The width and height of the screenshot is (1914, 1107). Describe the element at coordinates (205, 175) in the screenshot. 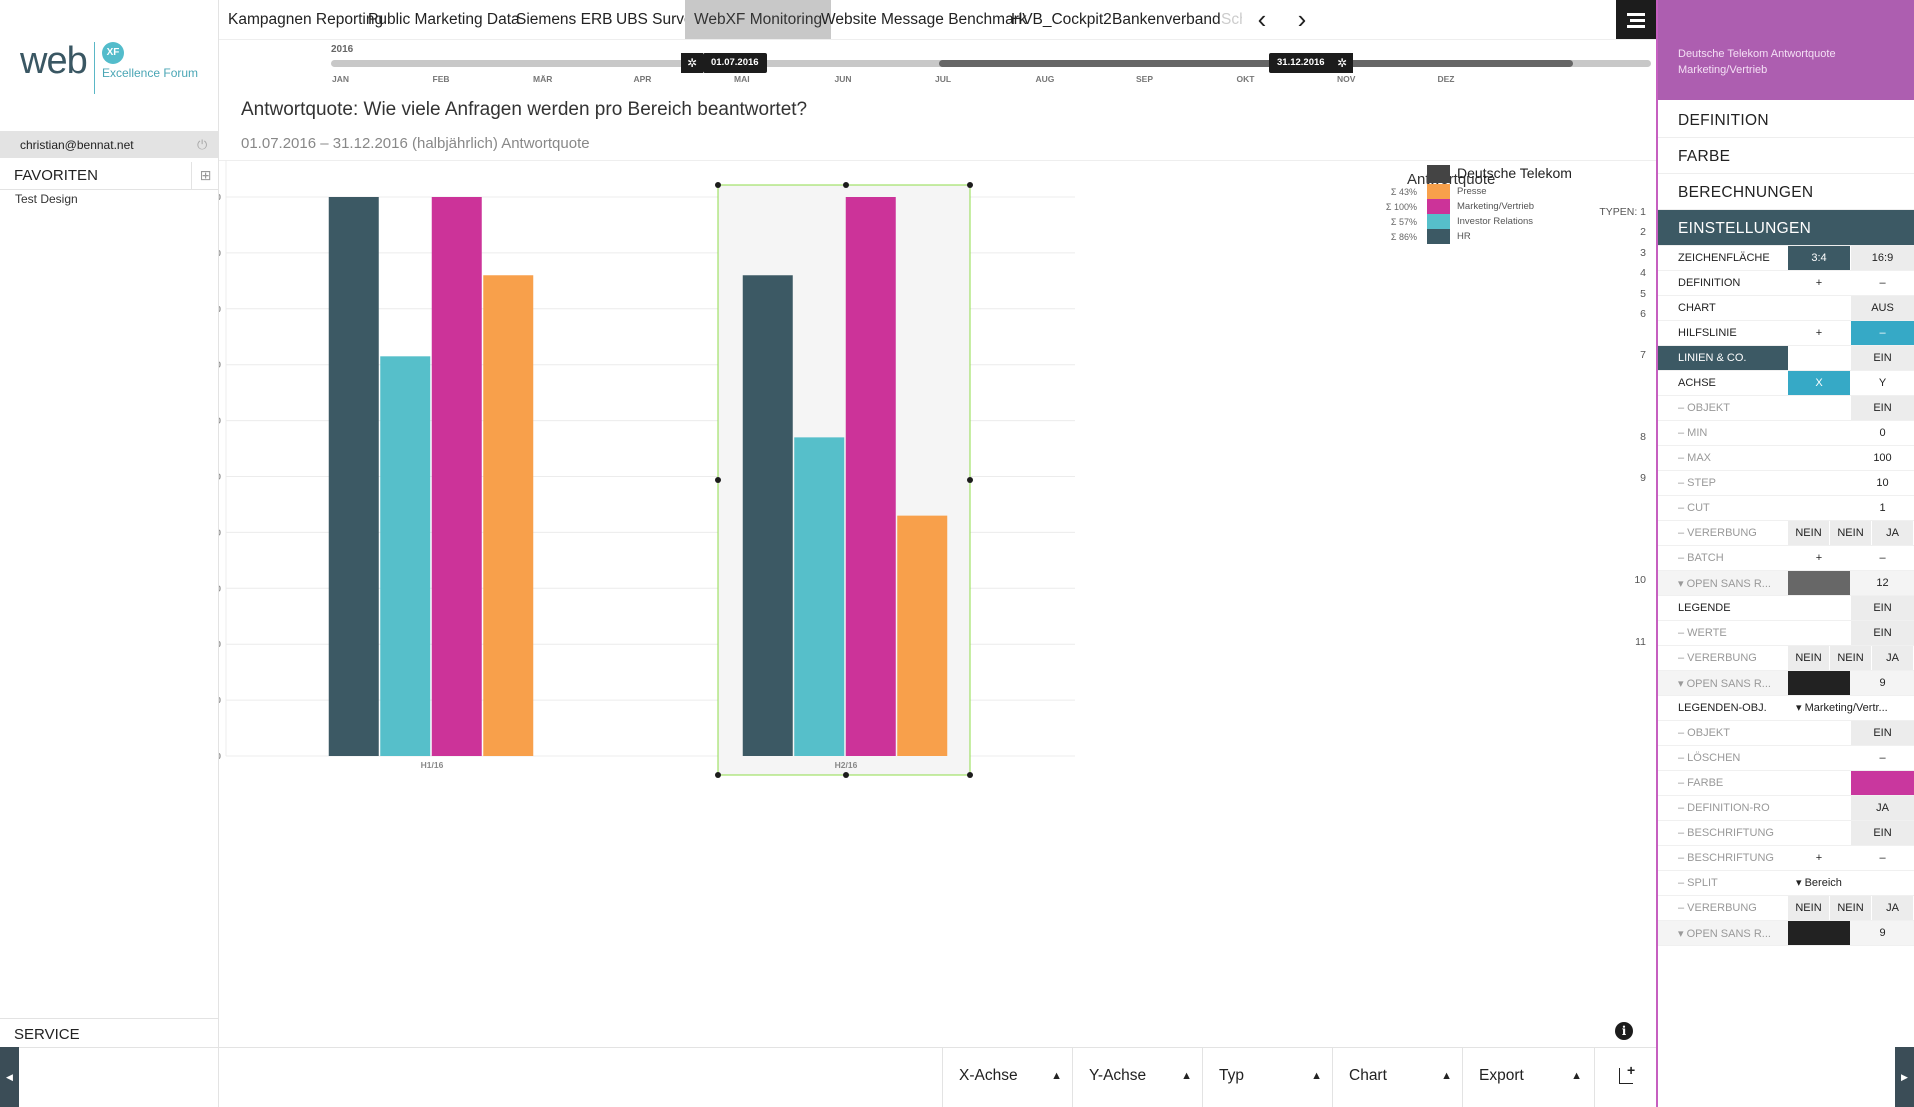

I see `add-favorite-icon: ⊞` at that location.